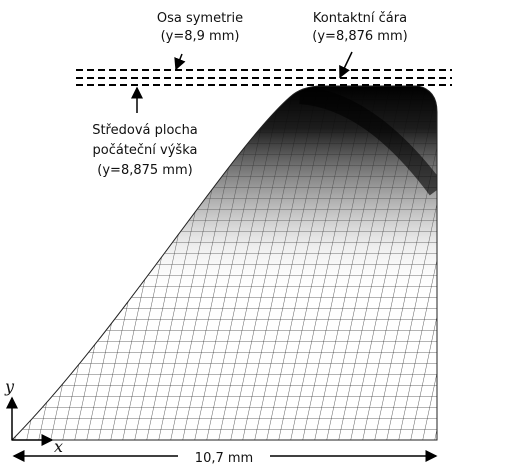  What do you see at coordinates (145, 130) in the screenshot?
I see `label: Středová plocha` at bounding box center [145, 130].